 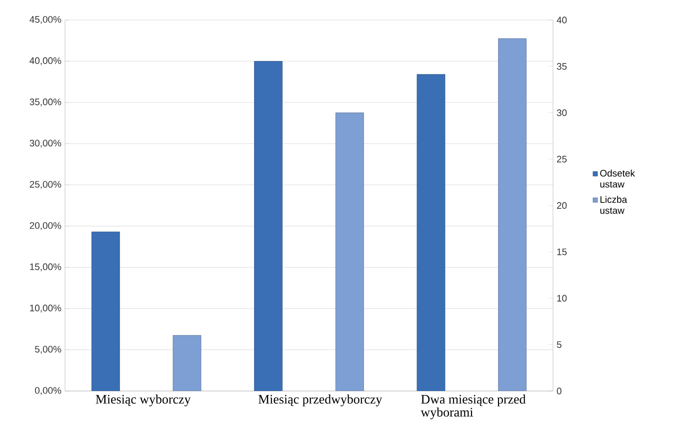 What do you see at coordinates (559, 344) in the screenshot?
I see `y2-tick-label: 5` at bounding box center [559, 344].